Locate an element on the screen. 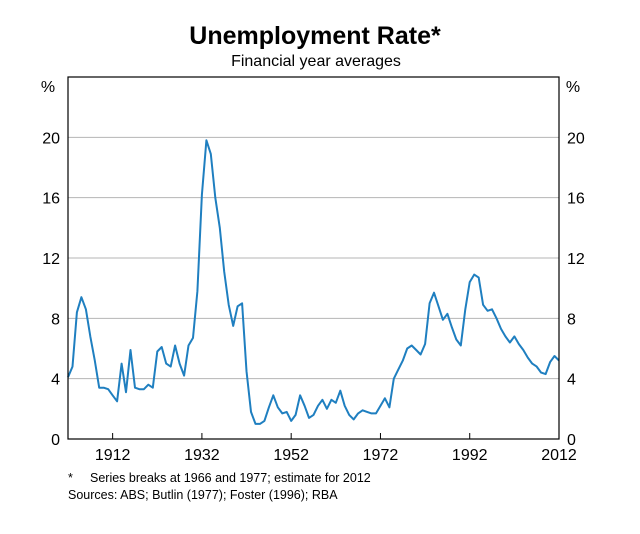 The image size is (640, 534). x-tick-label: 1912 is located at coordinates (113, 455).